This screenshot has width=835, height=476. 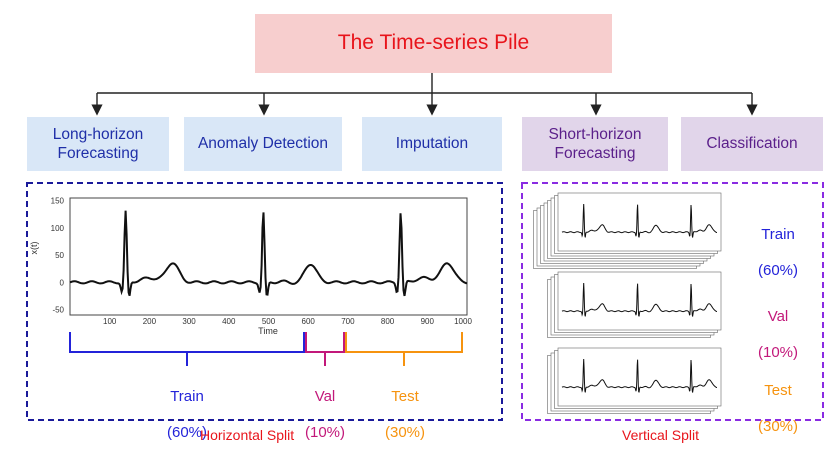 What do you see at coordinates (777, 270) in the screenshot?
I see `v-train-pct: (60%)` at bounding box center [777, 270].